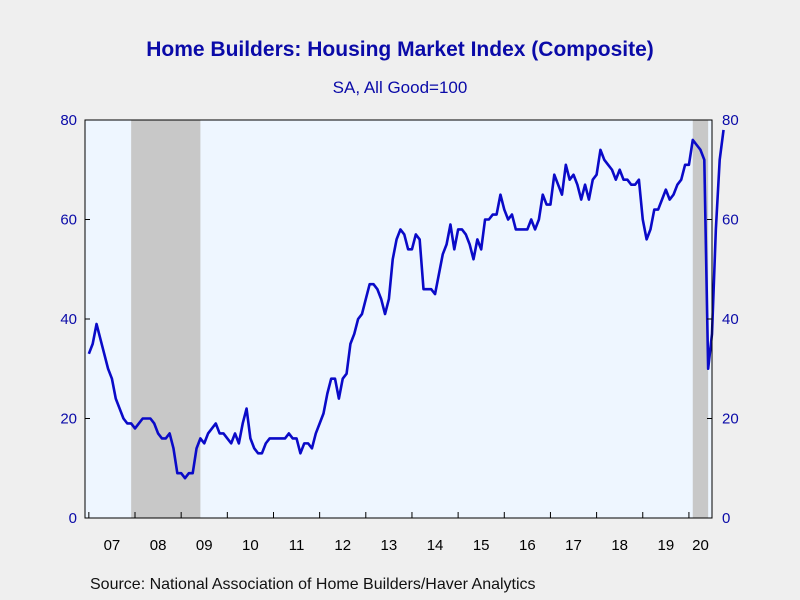  I want to click on y-tick-label-right: 40, so click(730, 319).